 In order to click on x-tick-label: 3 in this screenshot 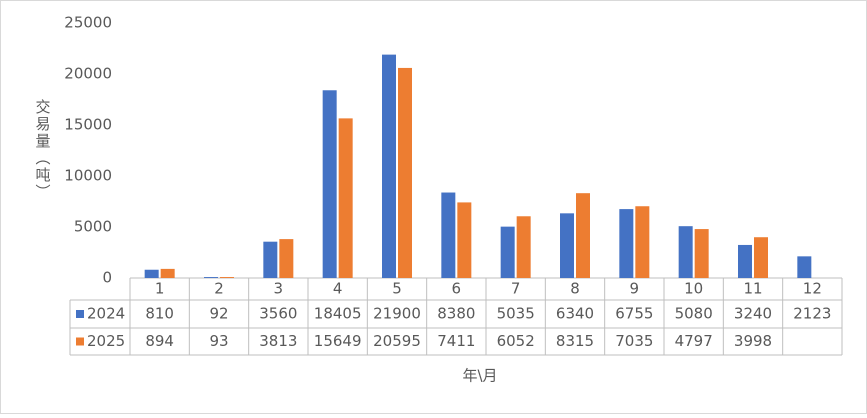, I will do `click(279, 289)`.